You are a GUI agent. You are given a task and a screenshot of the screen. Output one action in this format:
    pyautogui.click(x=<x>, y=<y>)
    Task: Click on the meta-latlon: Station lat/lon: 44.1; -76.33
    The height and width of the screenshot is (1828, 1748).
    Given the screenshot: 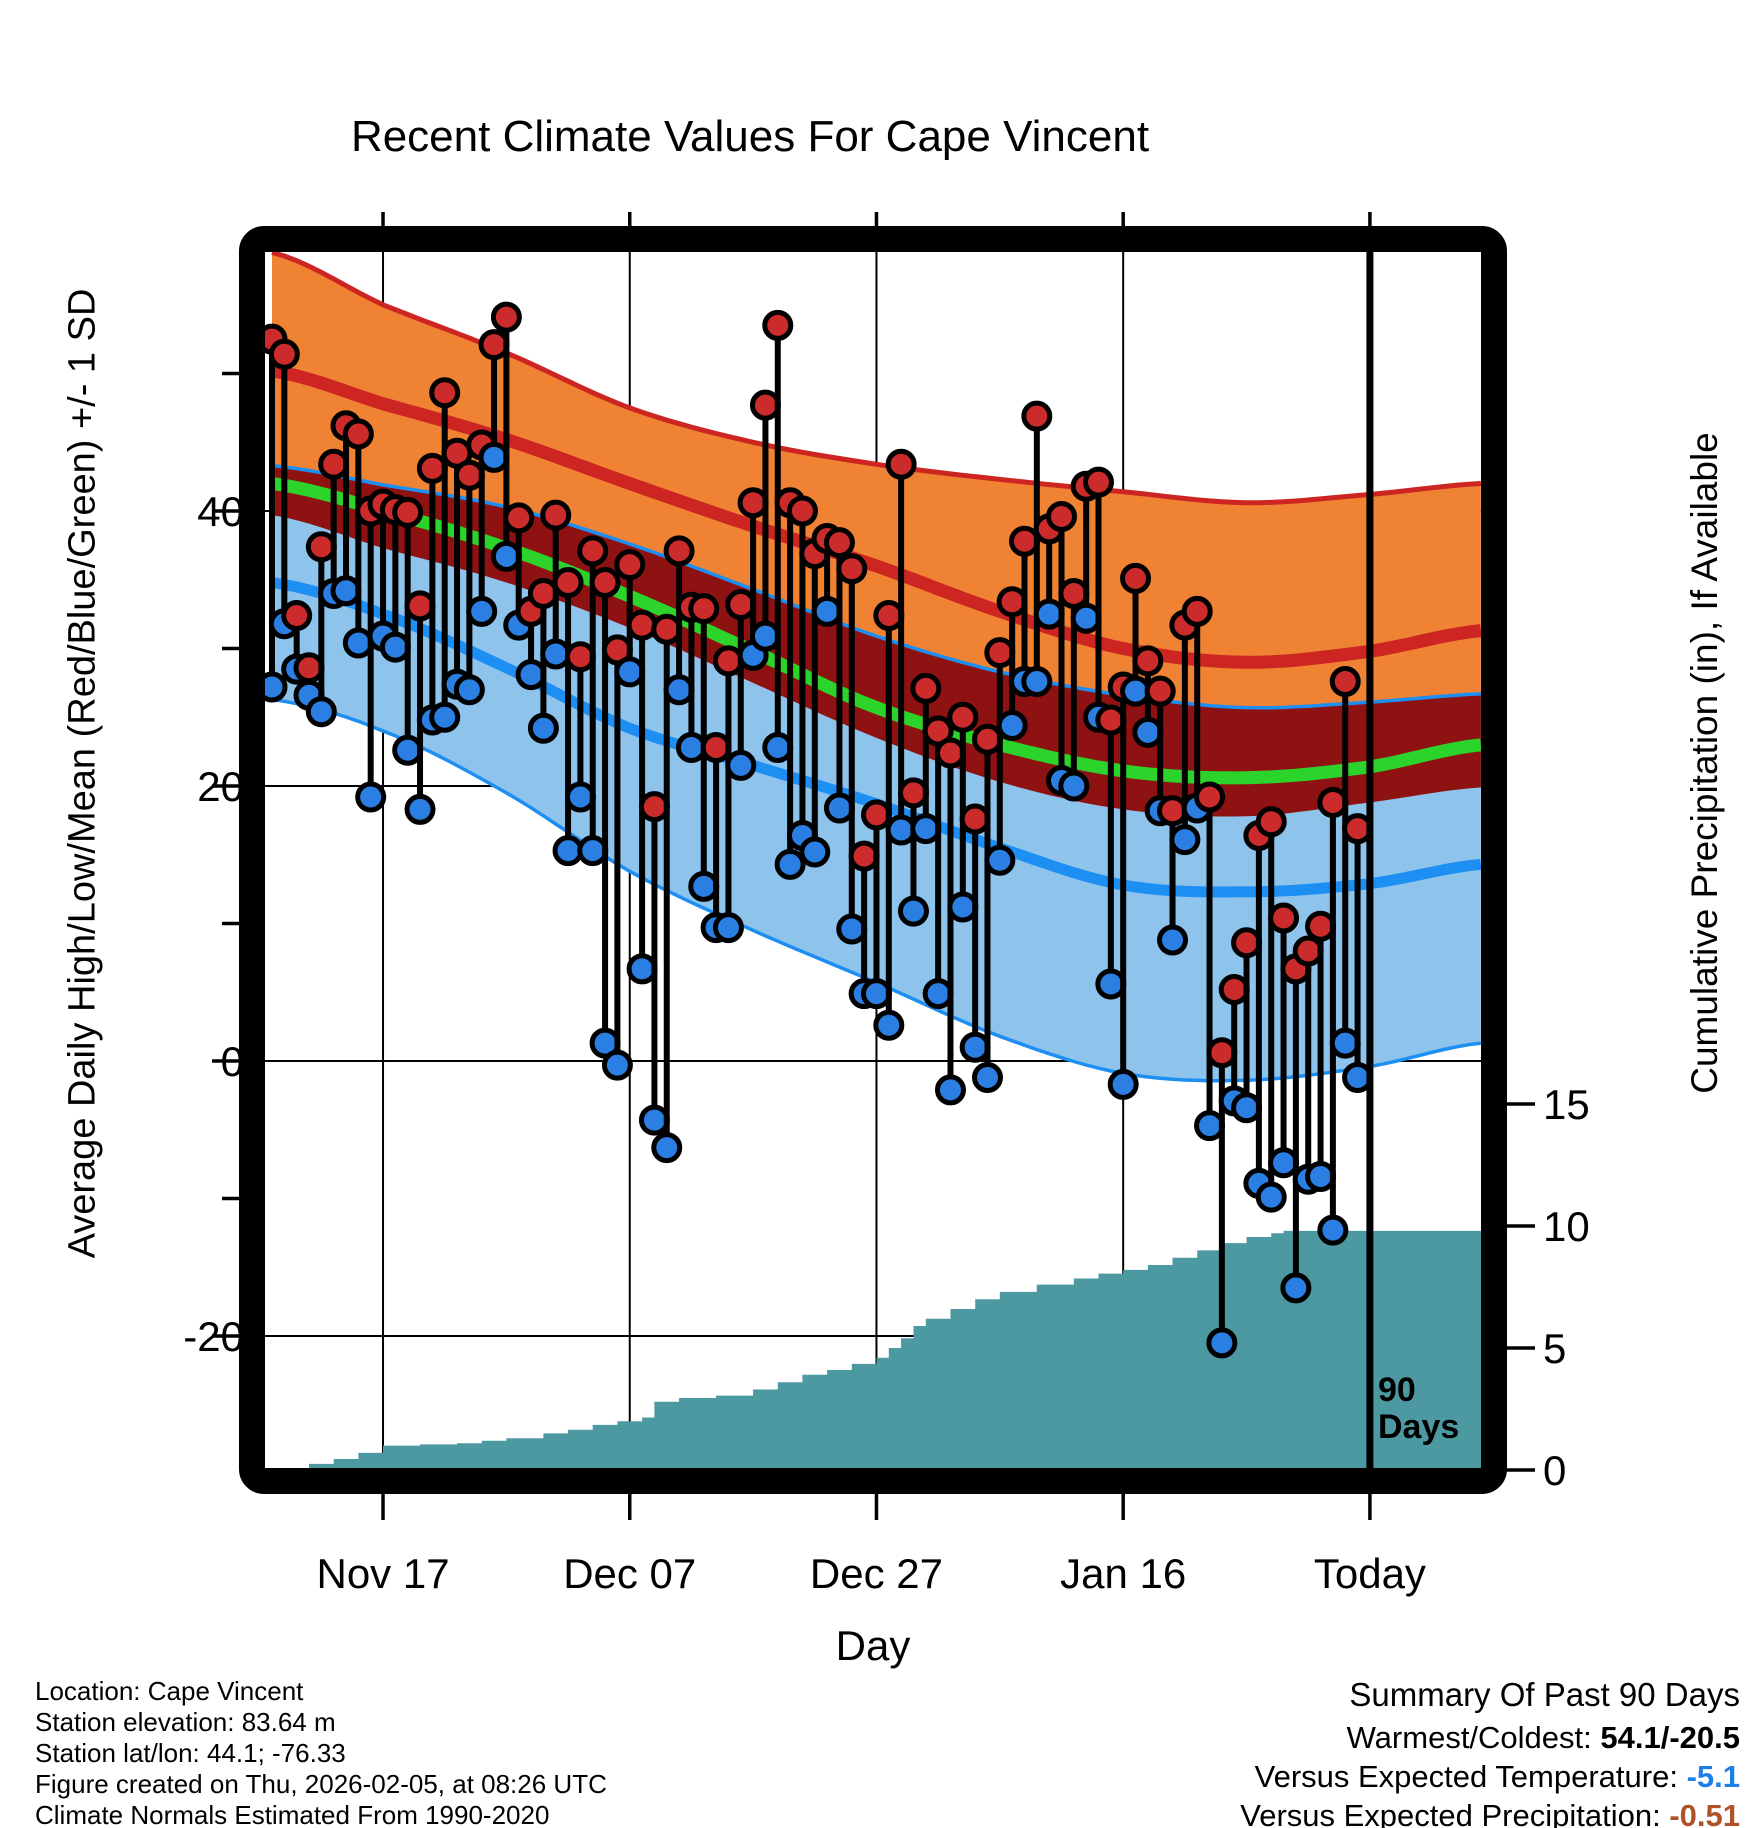 What is the action you would take?
    pyautogui.click(x=190, y=1753)
    